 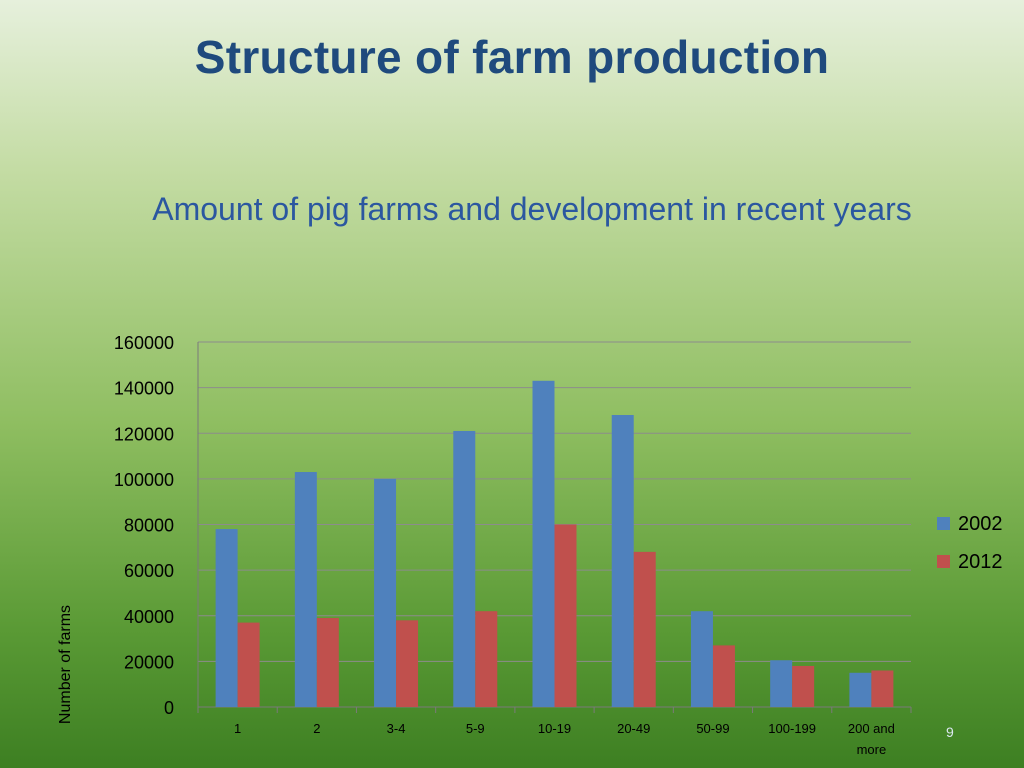 What do you see at coordinates (65, 664) in the screenshot?
I see `y-axis-title: Number of farms` at bounding box center [65, 664].